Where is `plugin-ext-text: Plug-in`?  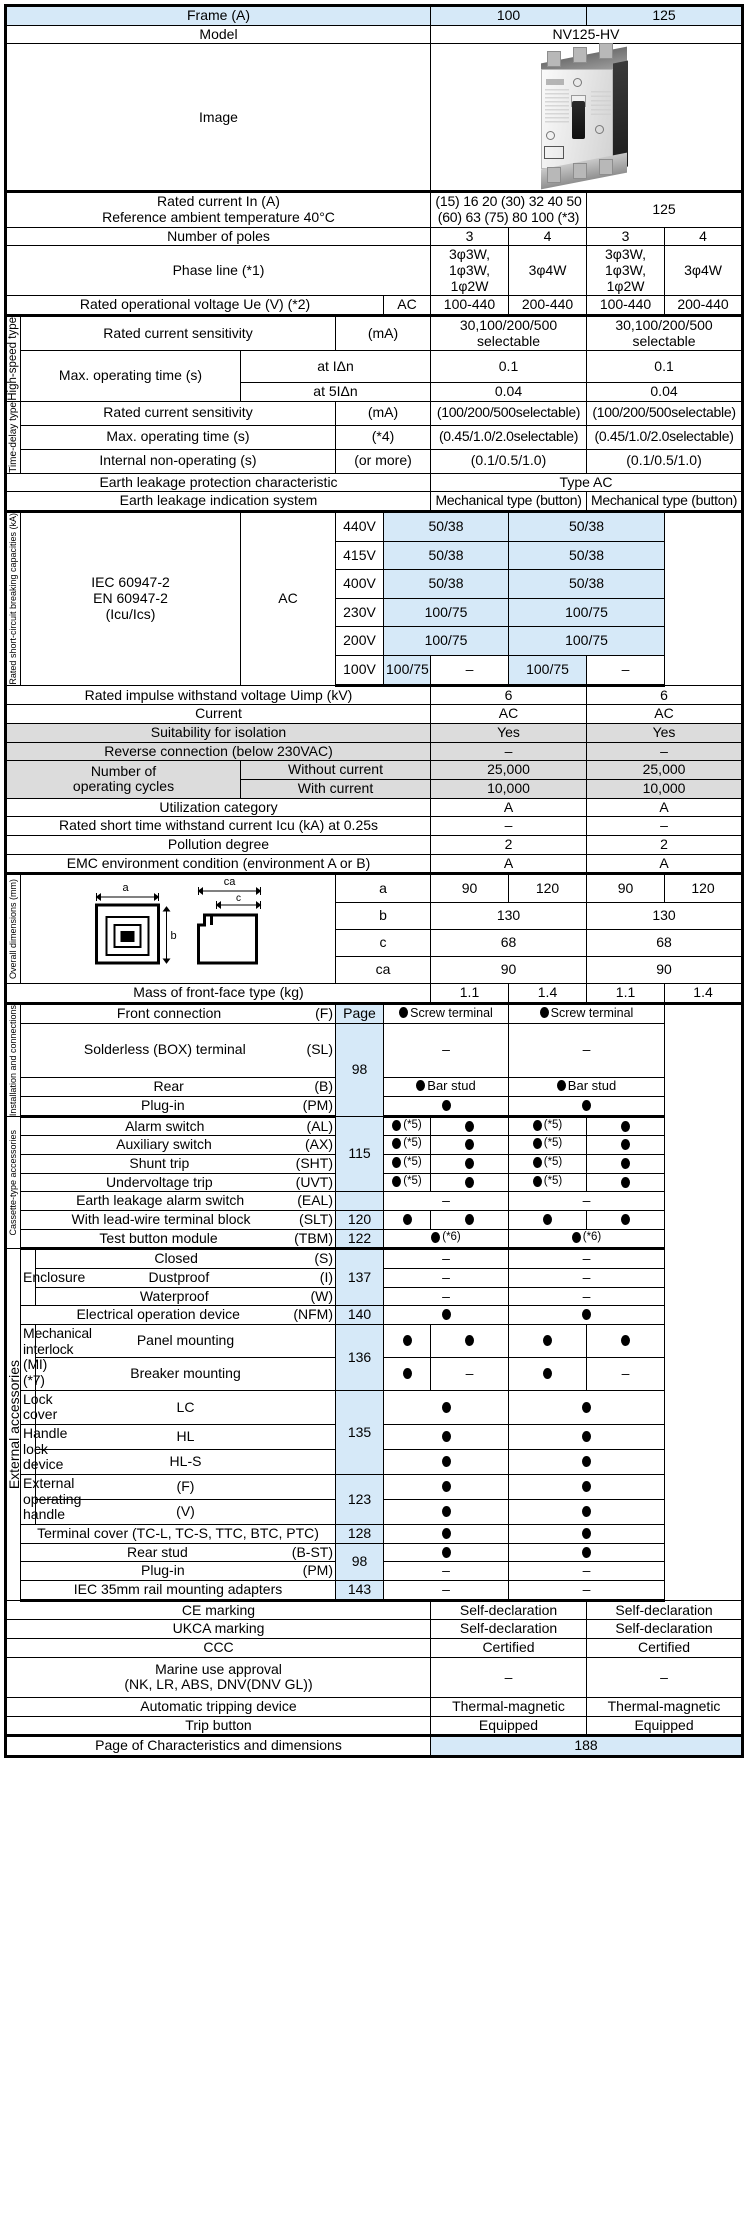
plugin-ext-text: Plug-in is located at coordinates (163, 1570).